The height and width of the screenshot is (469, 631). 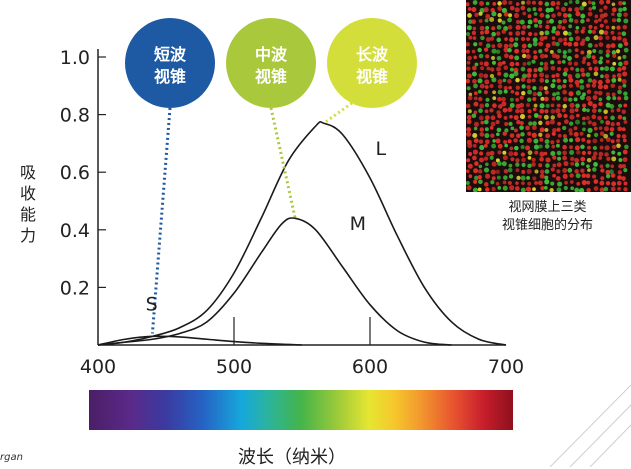 I want to click on retina-caption-line2: 视锥细胞的分布, so click(x=547, y=225).